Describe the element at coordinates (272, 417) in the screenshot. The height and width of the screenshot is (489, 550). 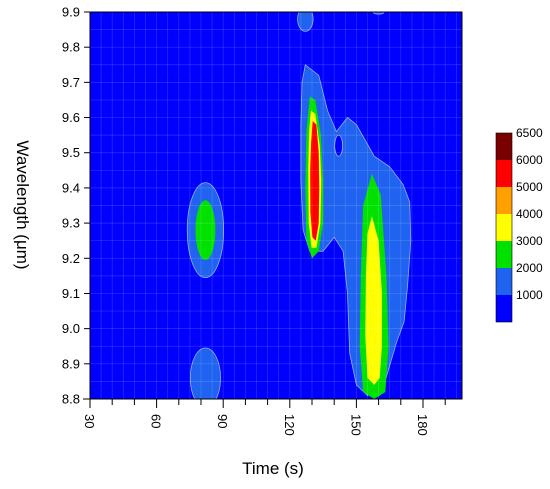
I see `x-axis: 30 60 90 120 150 180` at that location.